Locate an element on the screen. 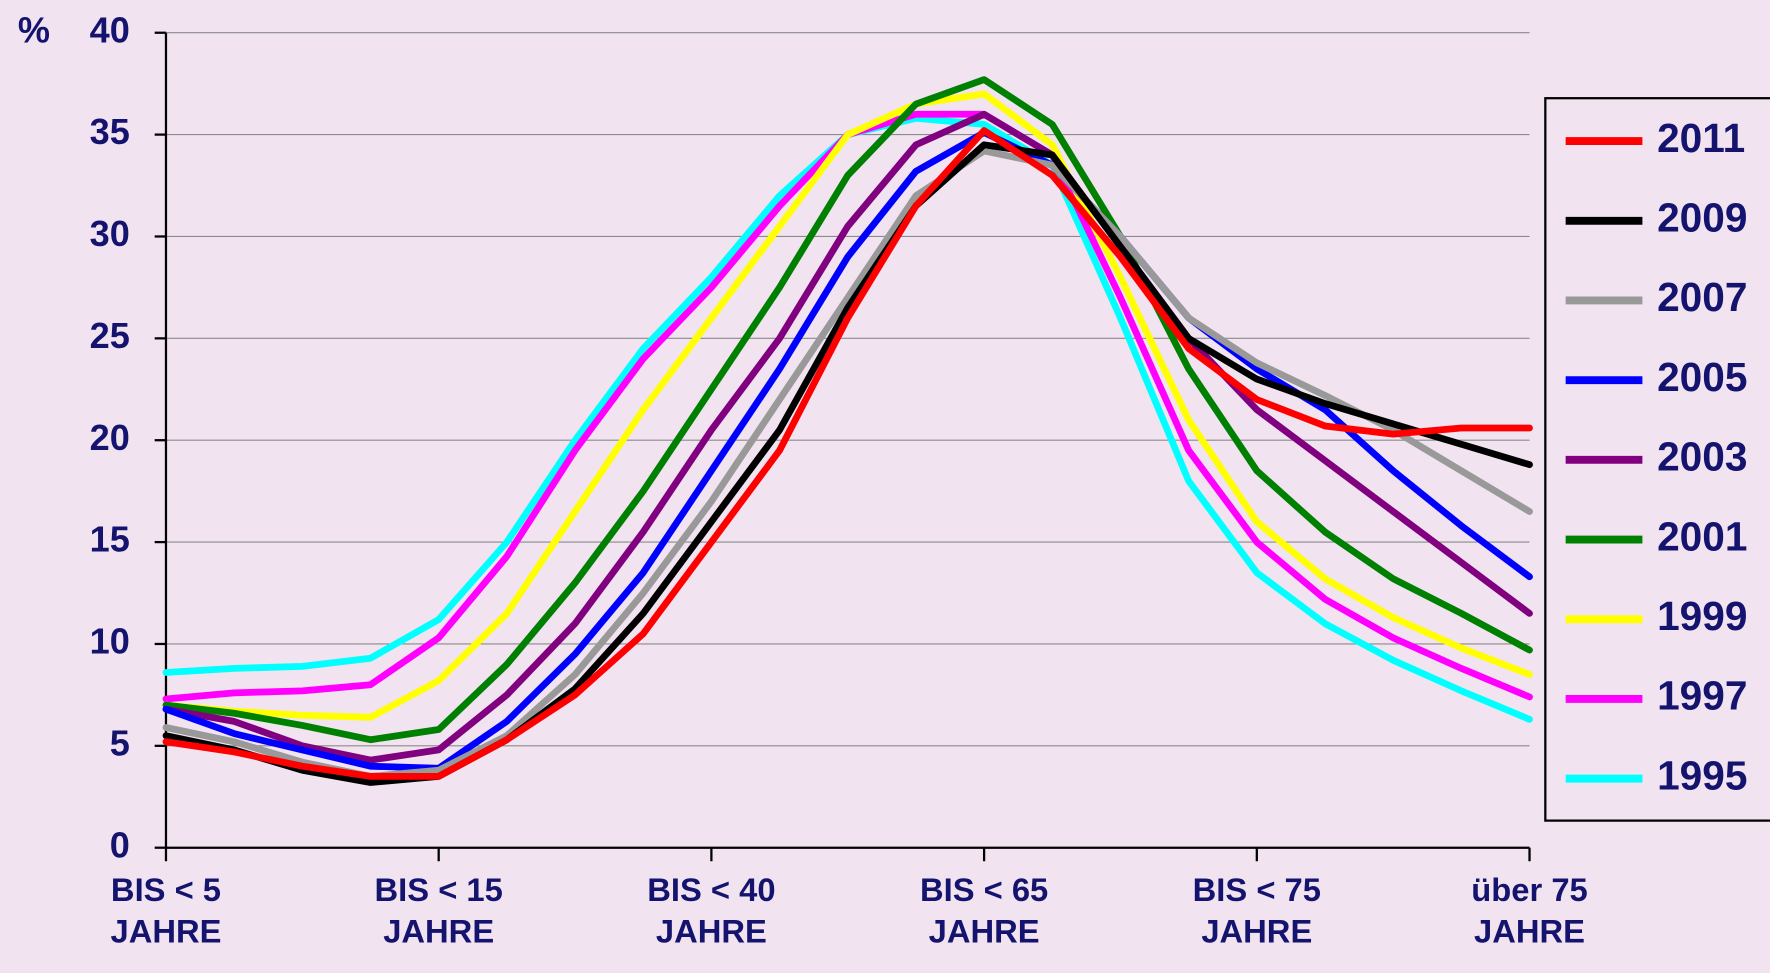  legend-label: 2001 is located at coordinates (1702, 536).